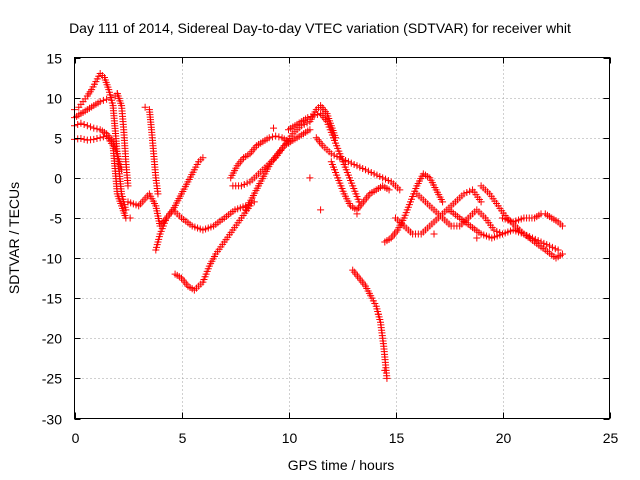 The height and width of the screenshot is (480, 640). What do you see at coordinates (58, 179) in the screenshot?
I see `y-tick-label: 0` at bounding box center [58, 179].